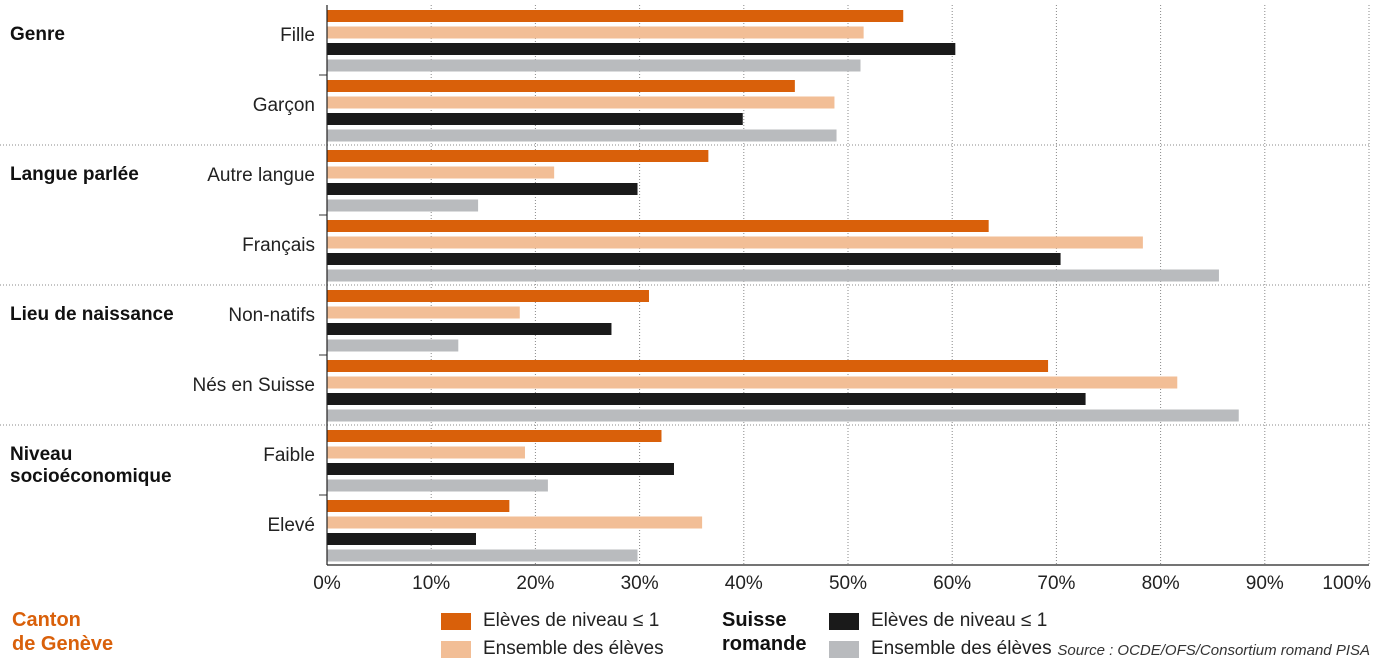 This screenshot has height=662, width=1374. What do you see at coordinates (278, 245) in the screenshot?
I see `category-label-3: Français` at bounding box center [278, 245].